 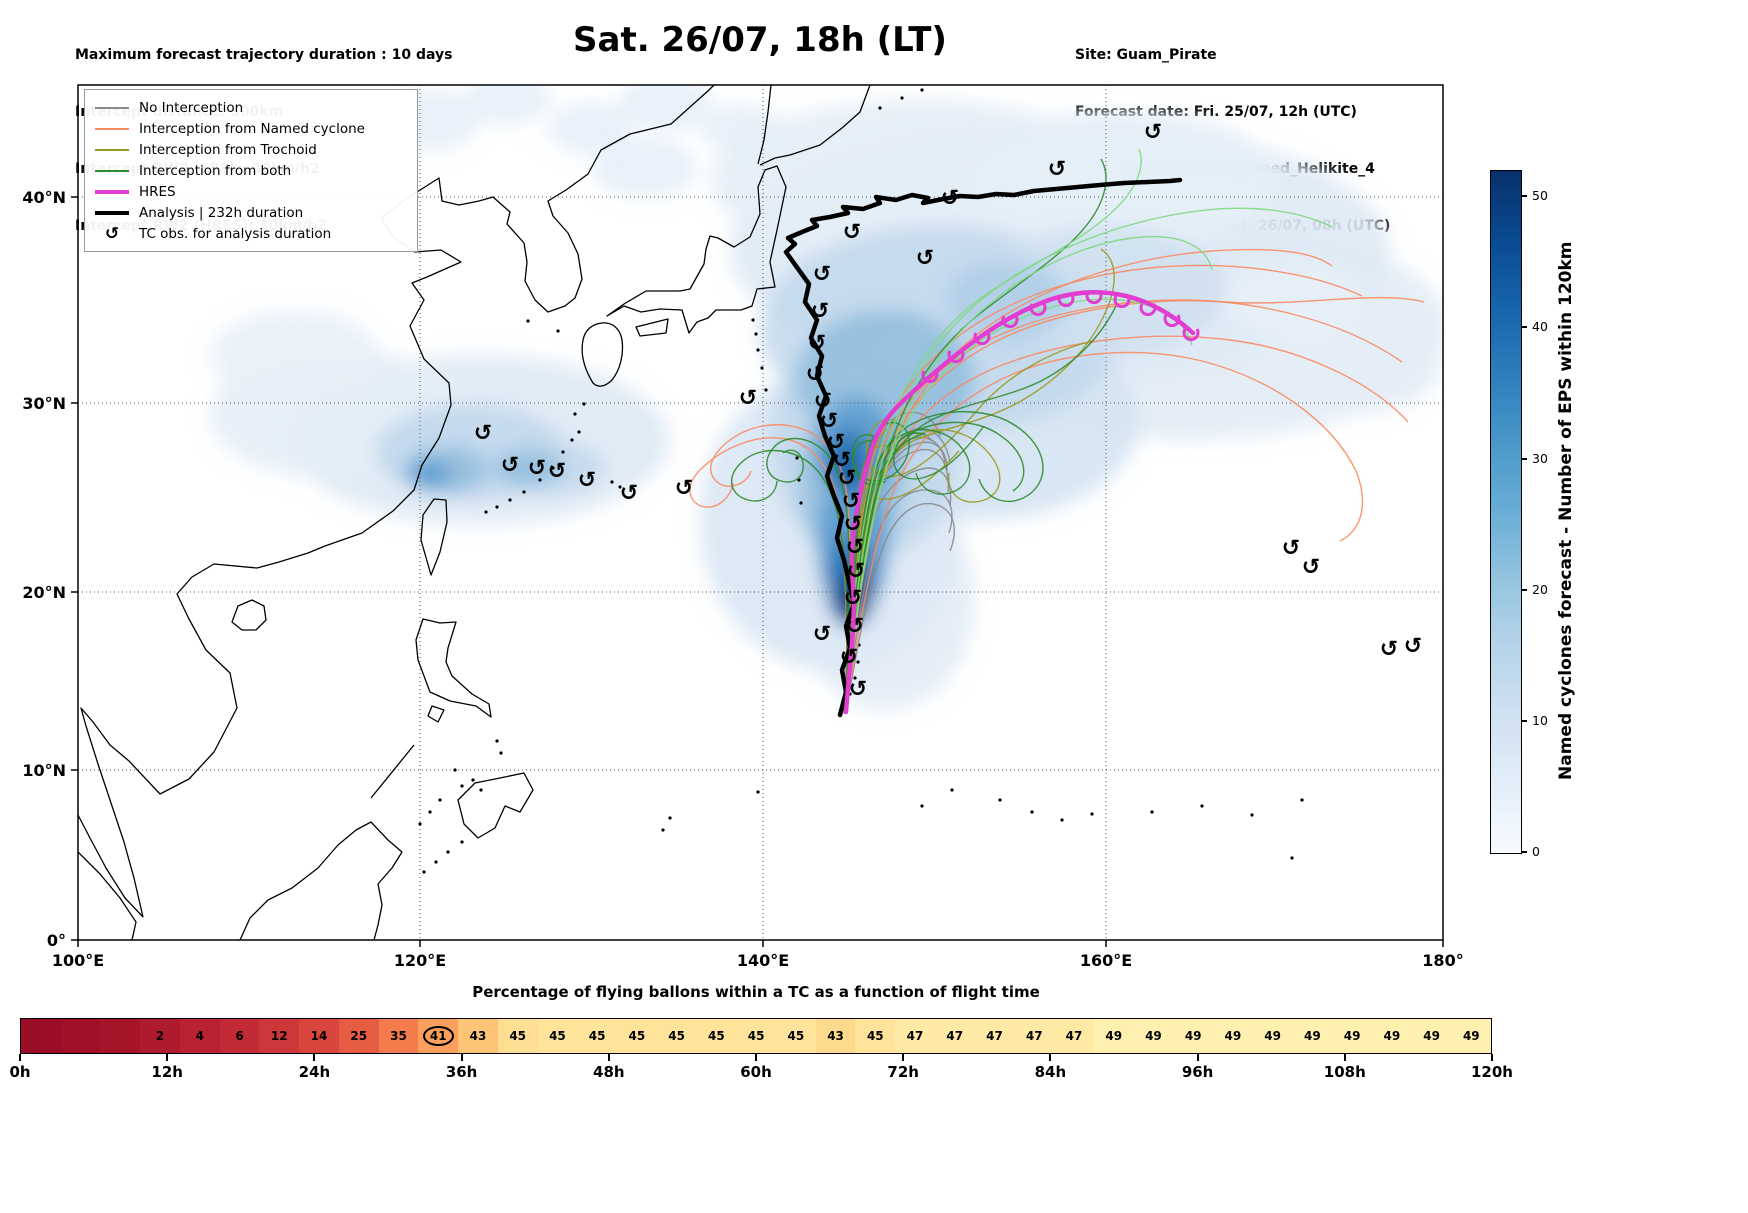 What do you see at coordinates (239, 1036) in the screenshot?
I see `flight-time-cell: 6` at bounding box center [239, 1036].